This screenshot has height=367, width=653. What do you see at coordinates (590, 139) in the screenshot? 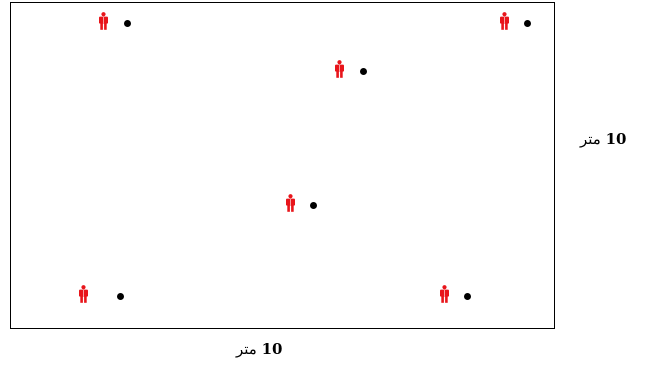
I see `height-unit: متر` at bounding box center [590, 139].